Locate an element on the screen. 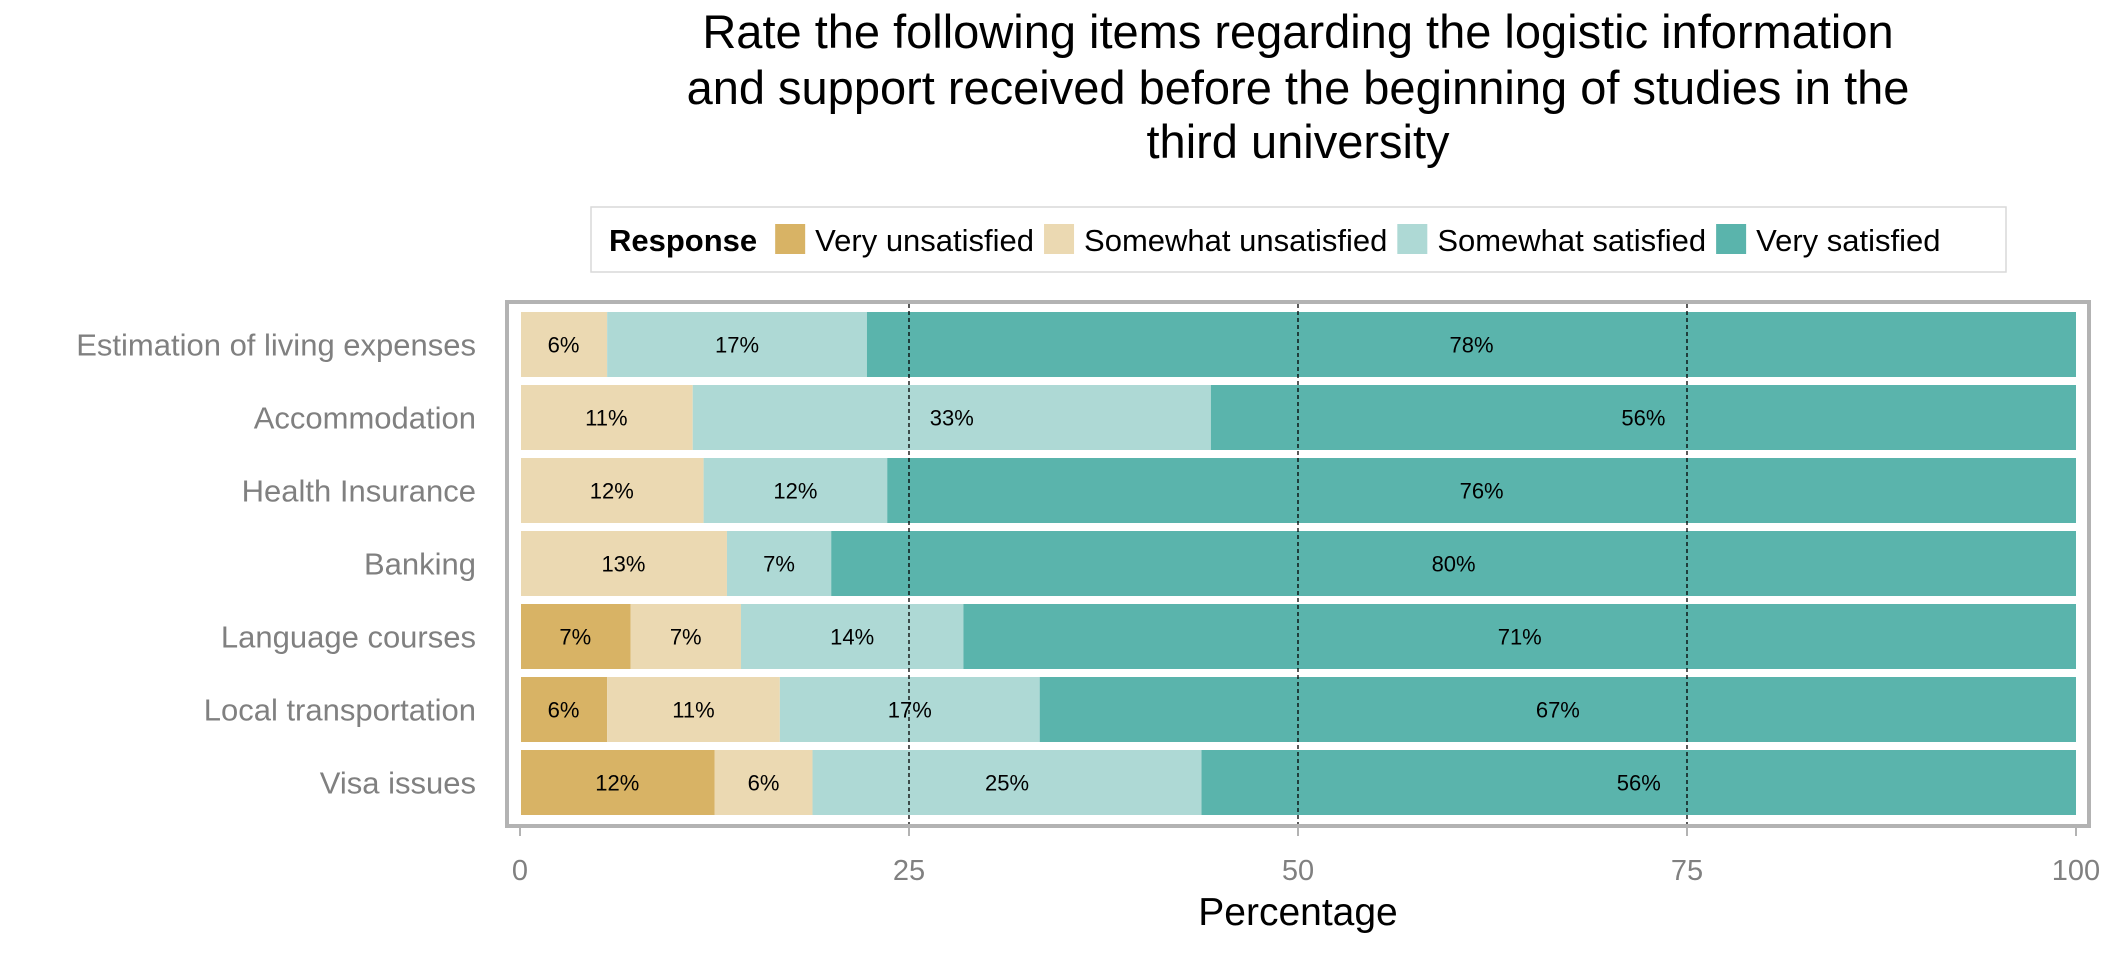 The image size is (2125, 956). bar-value-label: 25% is located at coordinates (1007, 783).